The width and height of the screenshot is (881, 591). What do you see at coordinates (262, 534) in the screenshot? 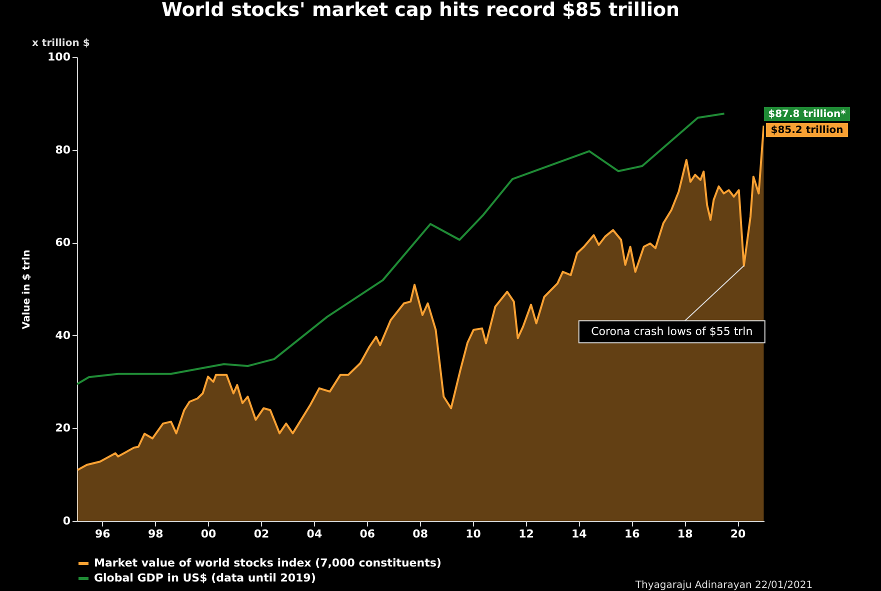
I see `x-tick-label: 02` at bounding box center [262, 534].